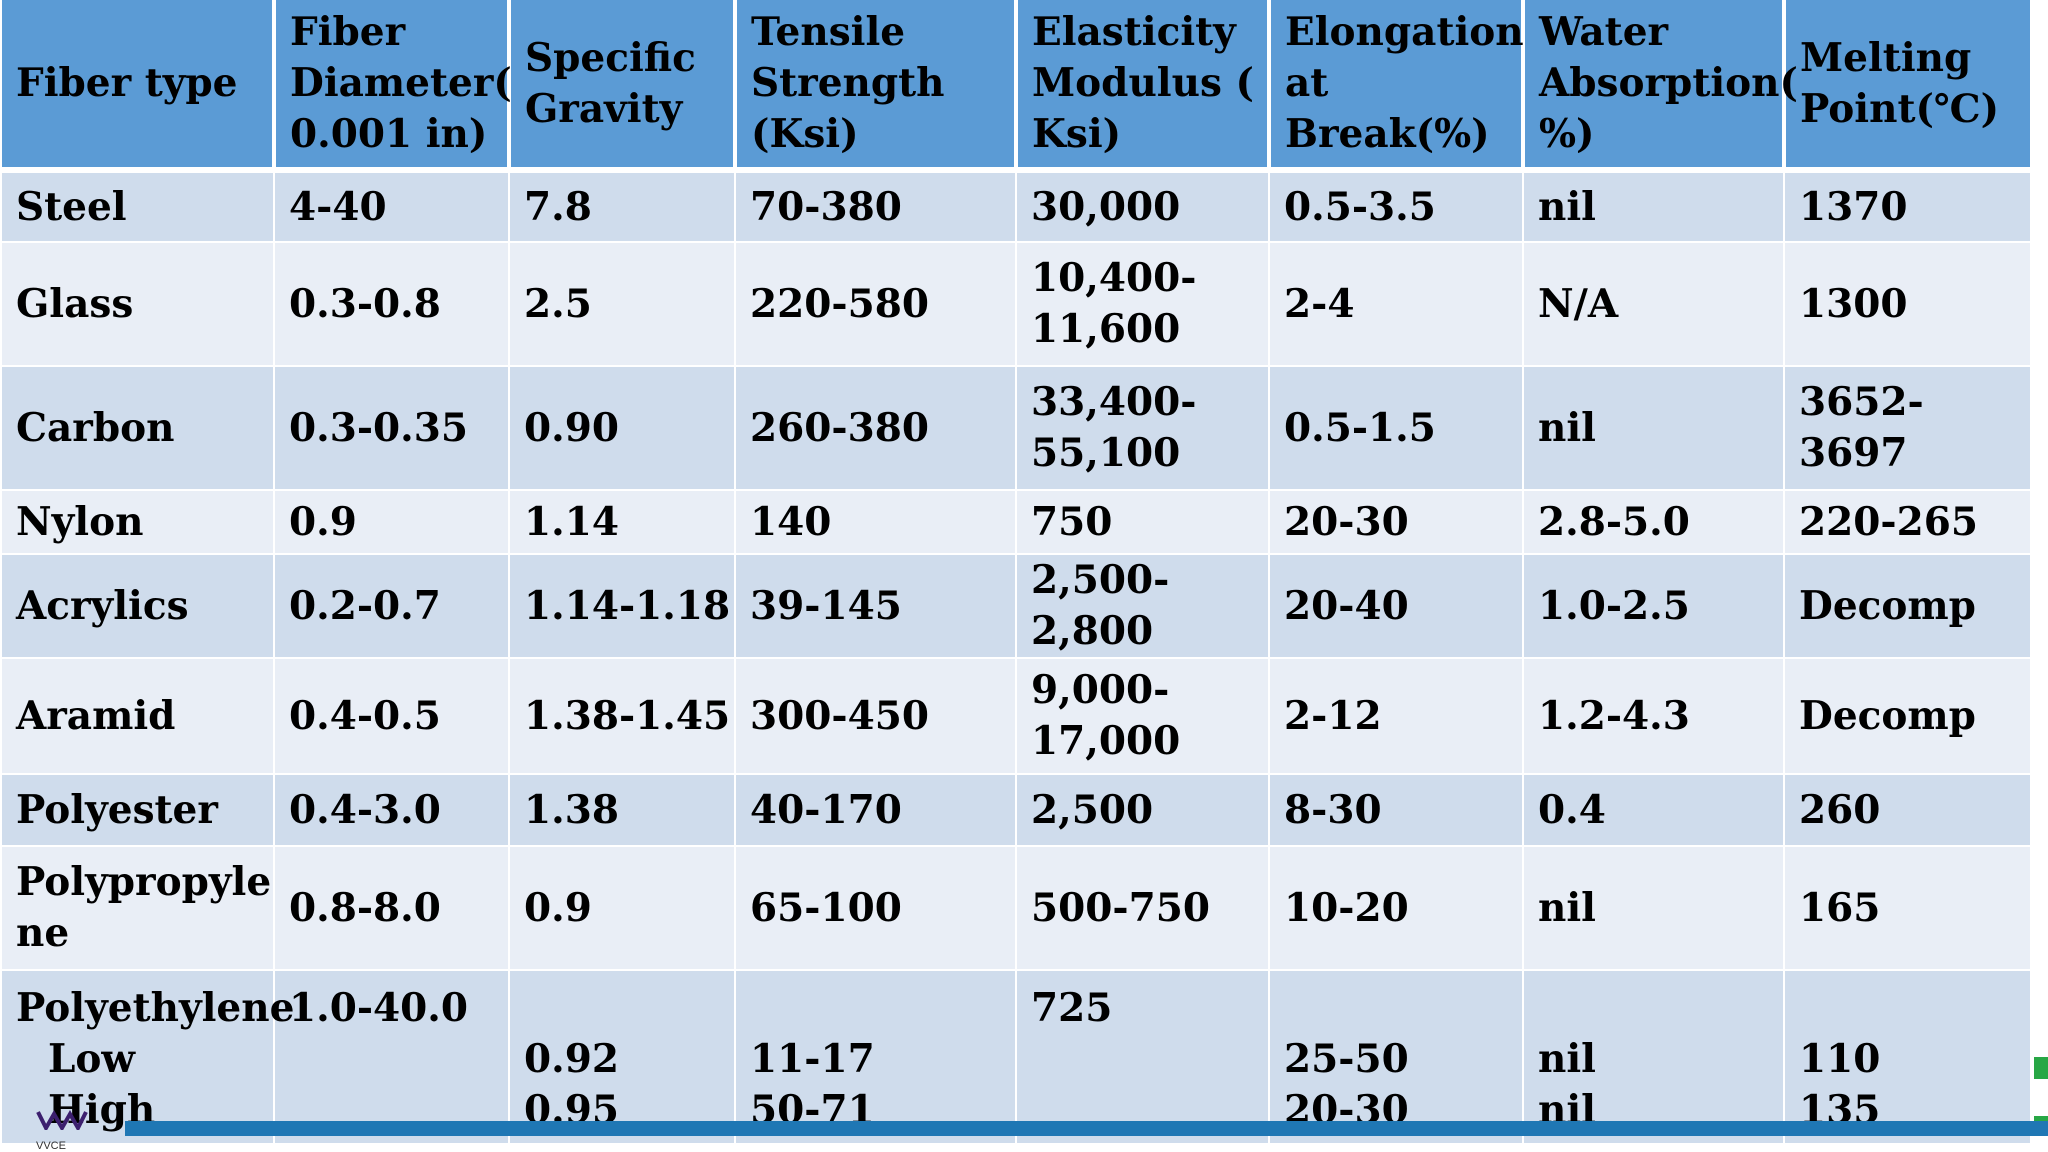 Image resolution: width=2048 pixels, height=1152 pixels. Describe the element at coordinates (791, 521) in the screenshot. I see `cell-value: 140` at that location.